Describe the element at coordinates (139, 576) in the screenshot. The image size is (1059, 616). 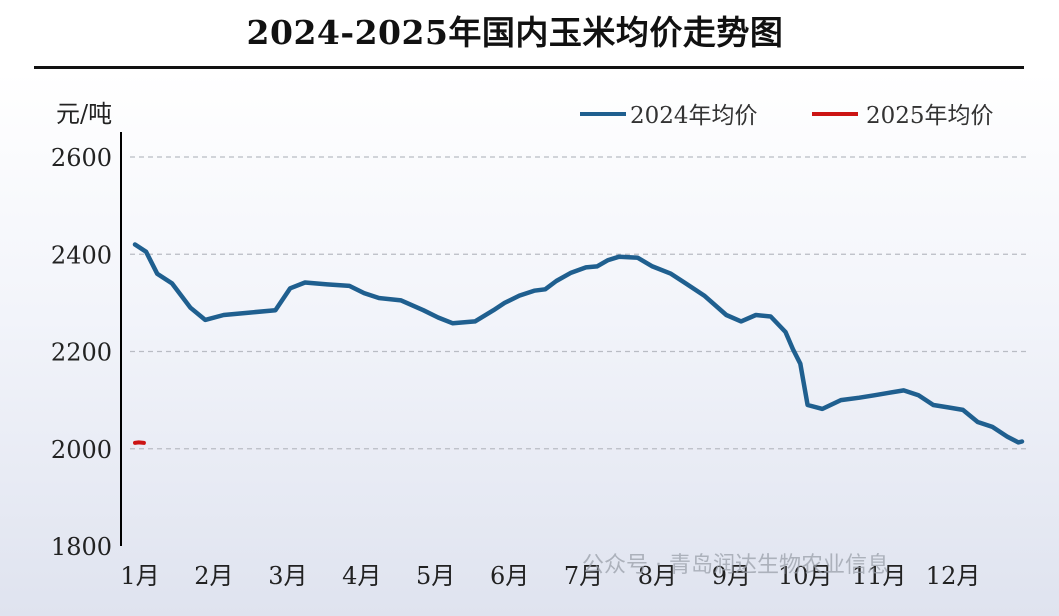
I see `x-tick-label: 1月` at that location.